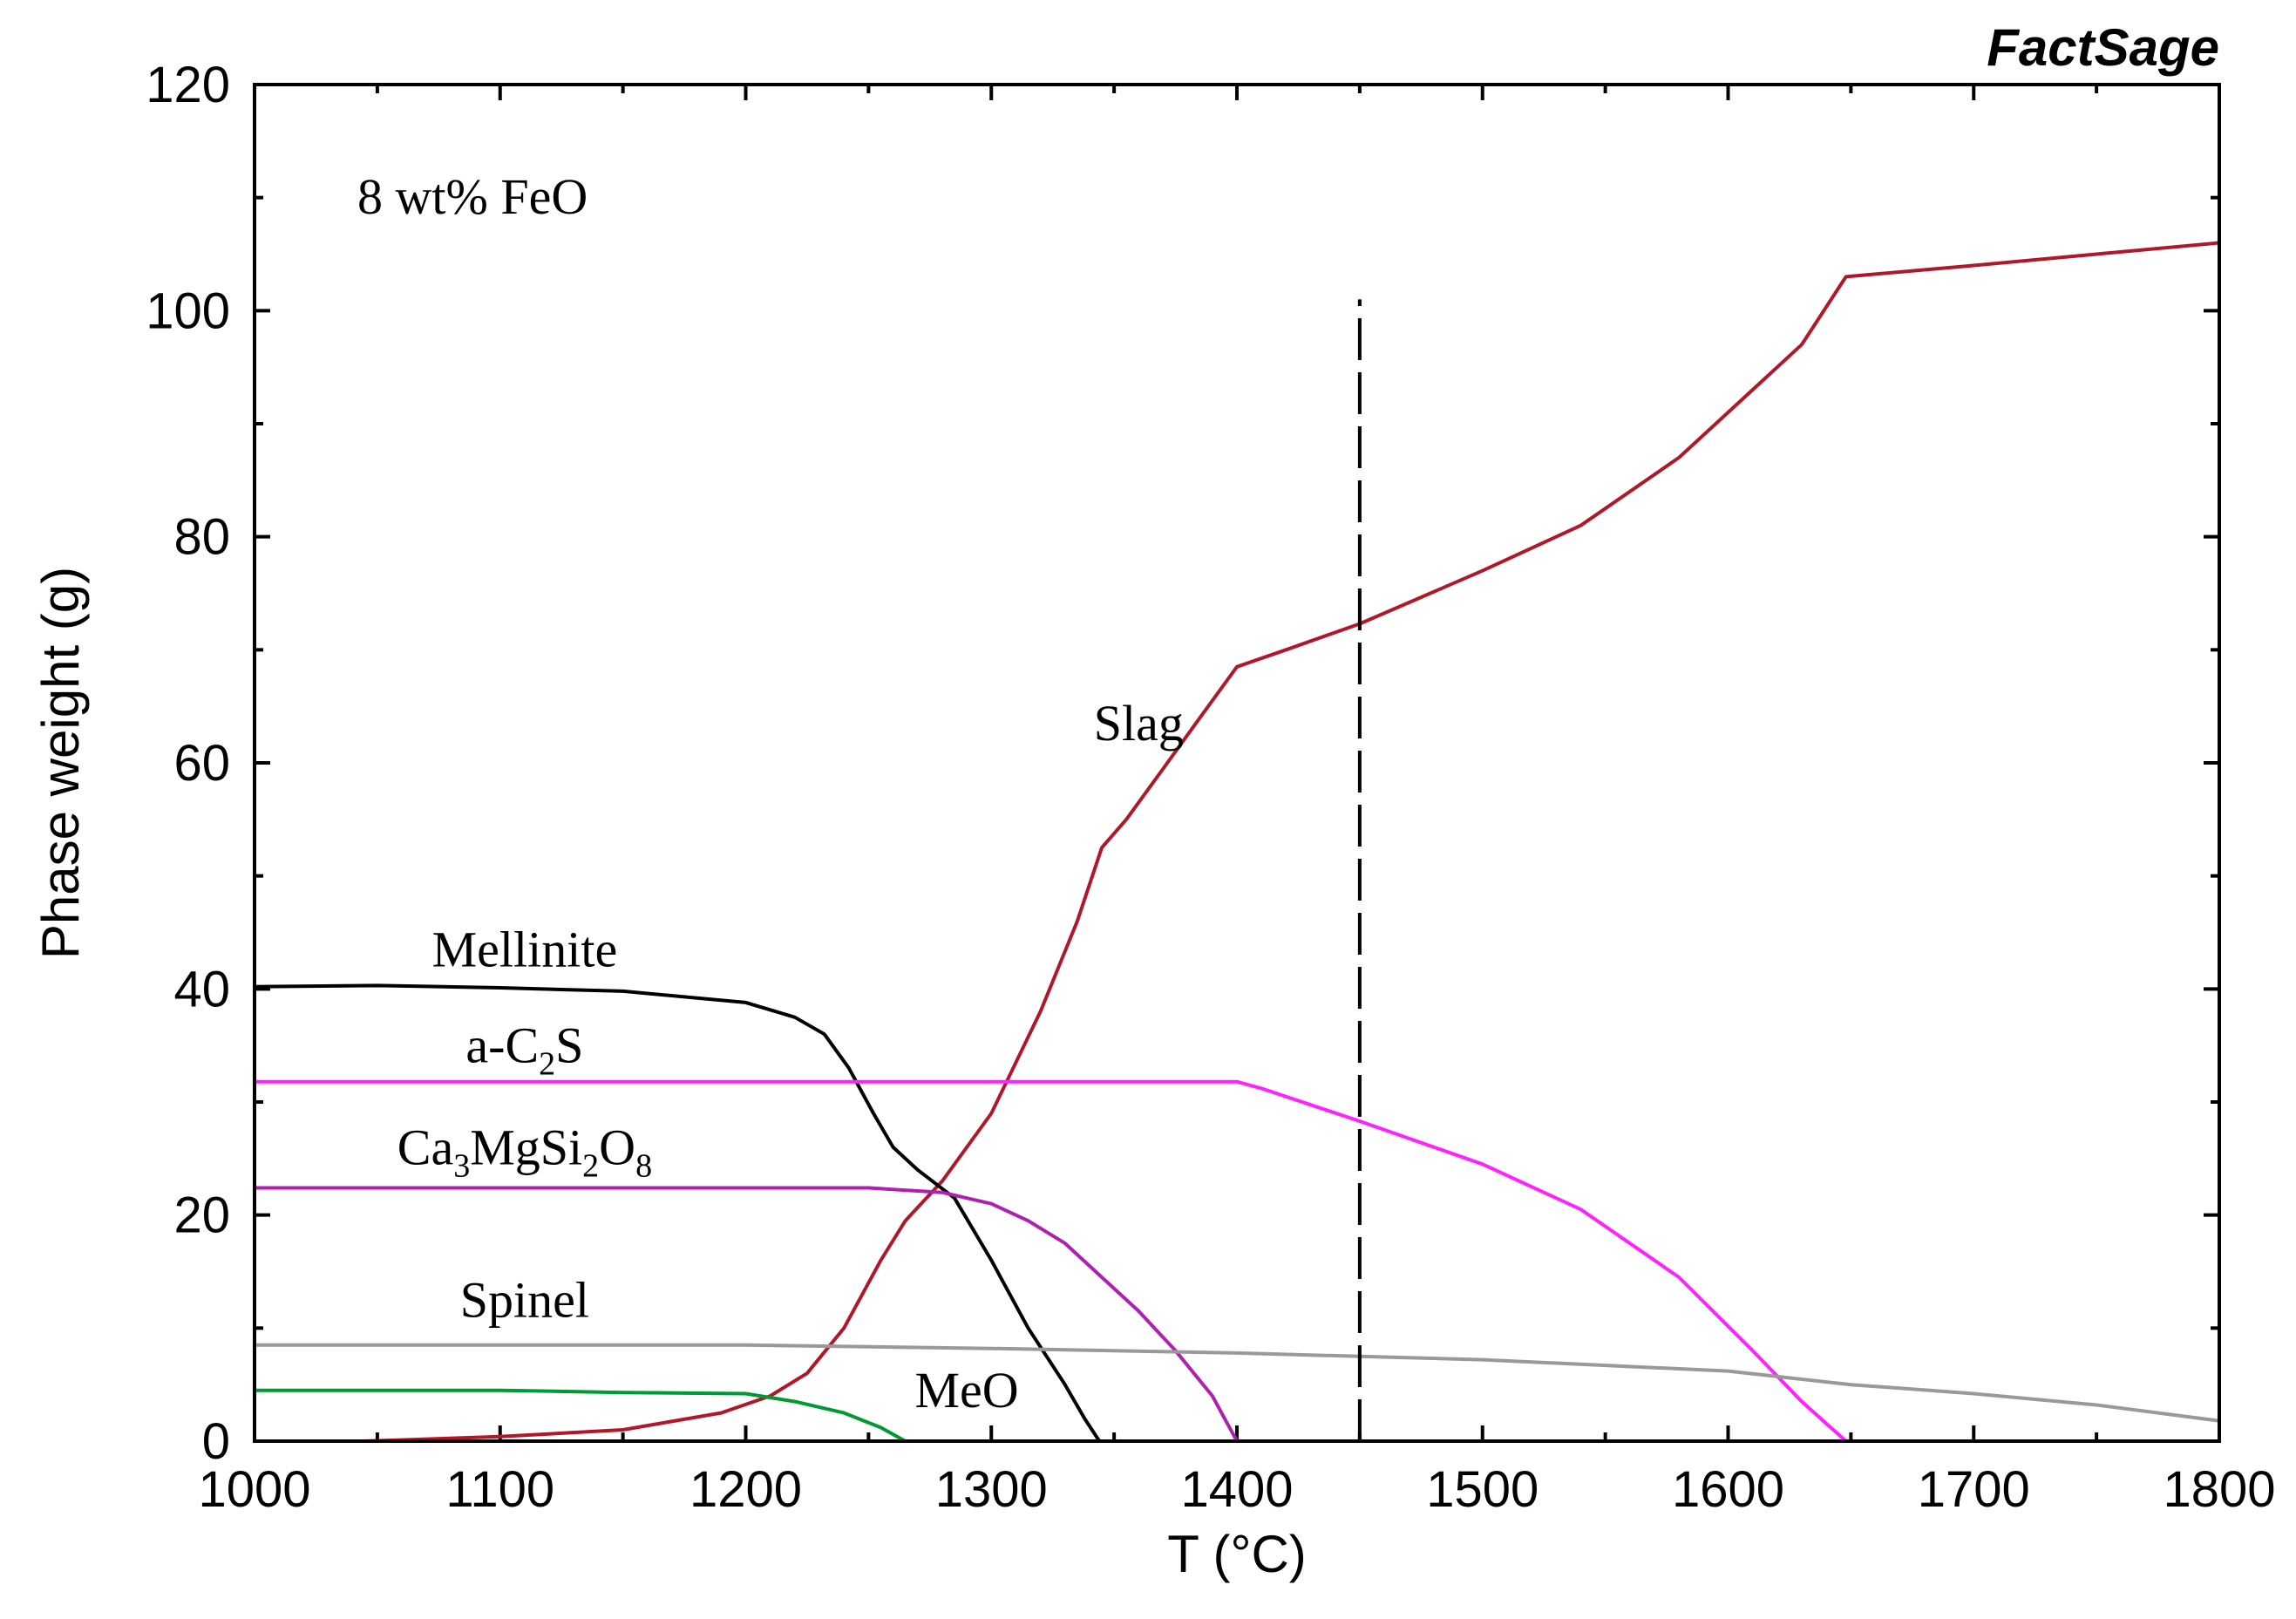  What do you see at coordinates (473, 196) in the screenshot?
I see `feo-annotation: 8 wt% FeO` at bounding box center [473, 196].